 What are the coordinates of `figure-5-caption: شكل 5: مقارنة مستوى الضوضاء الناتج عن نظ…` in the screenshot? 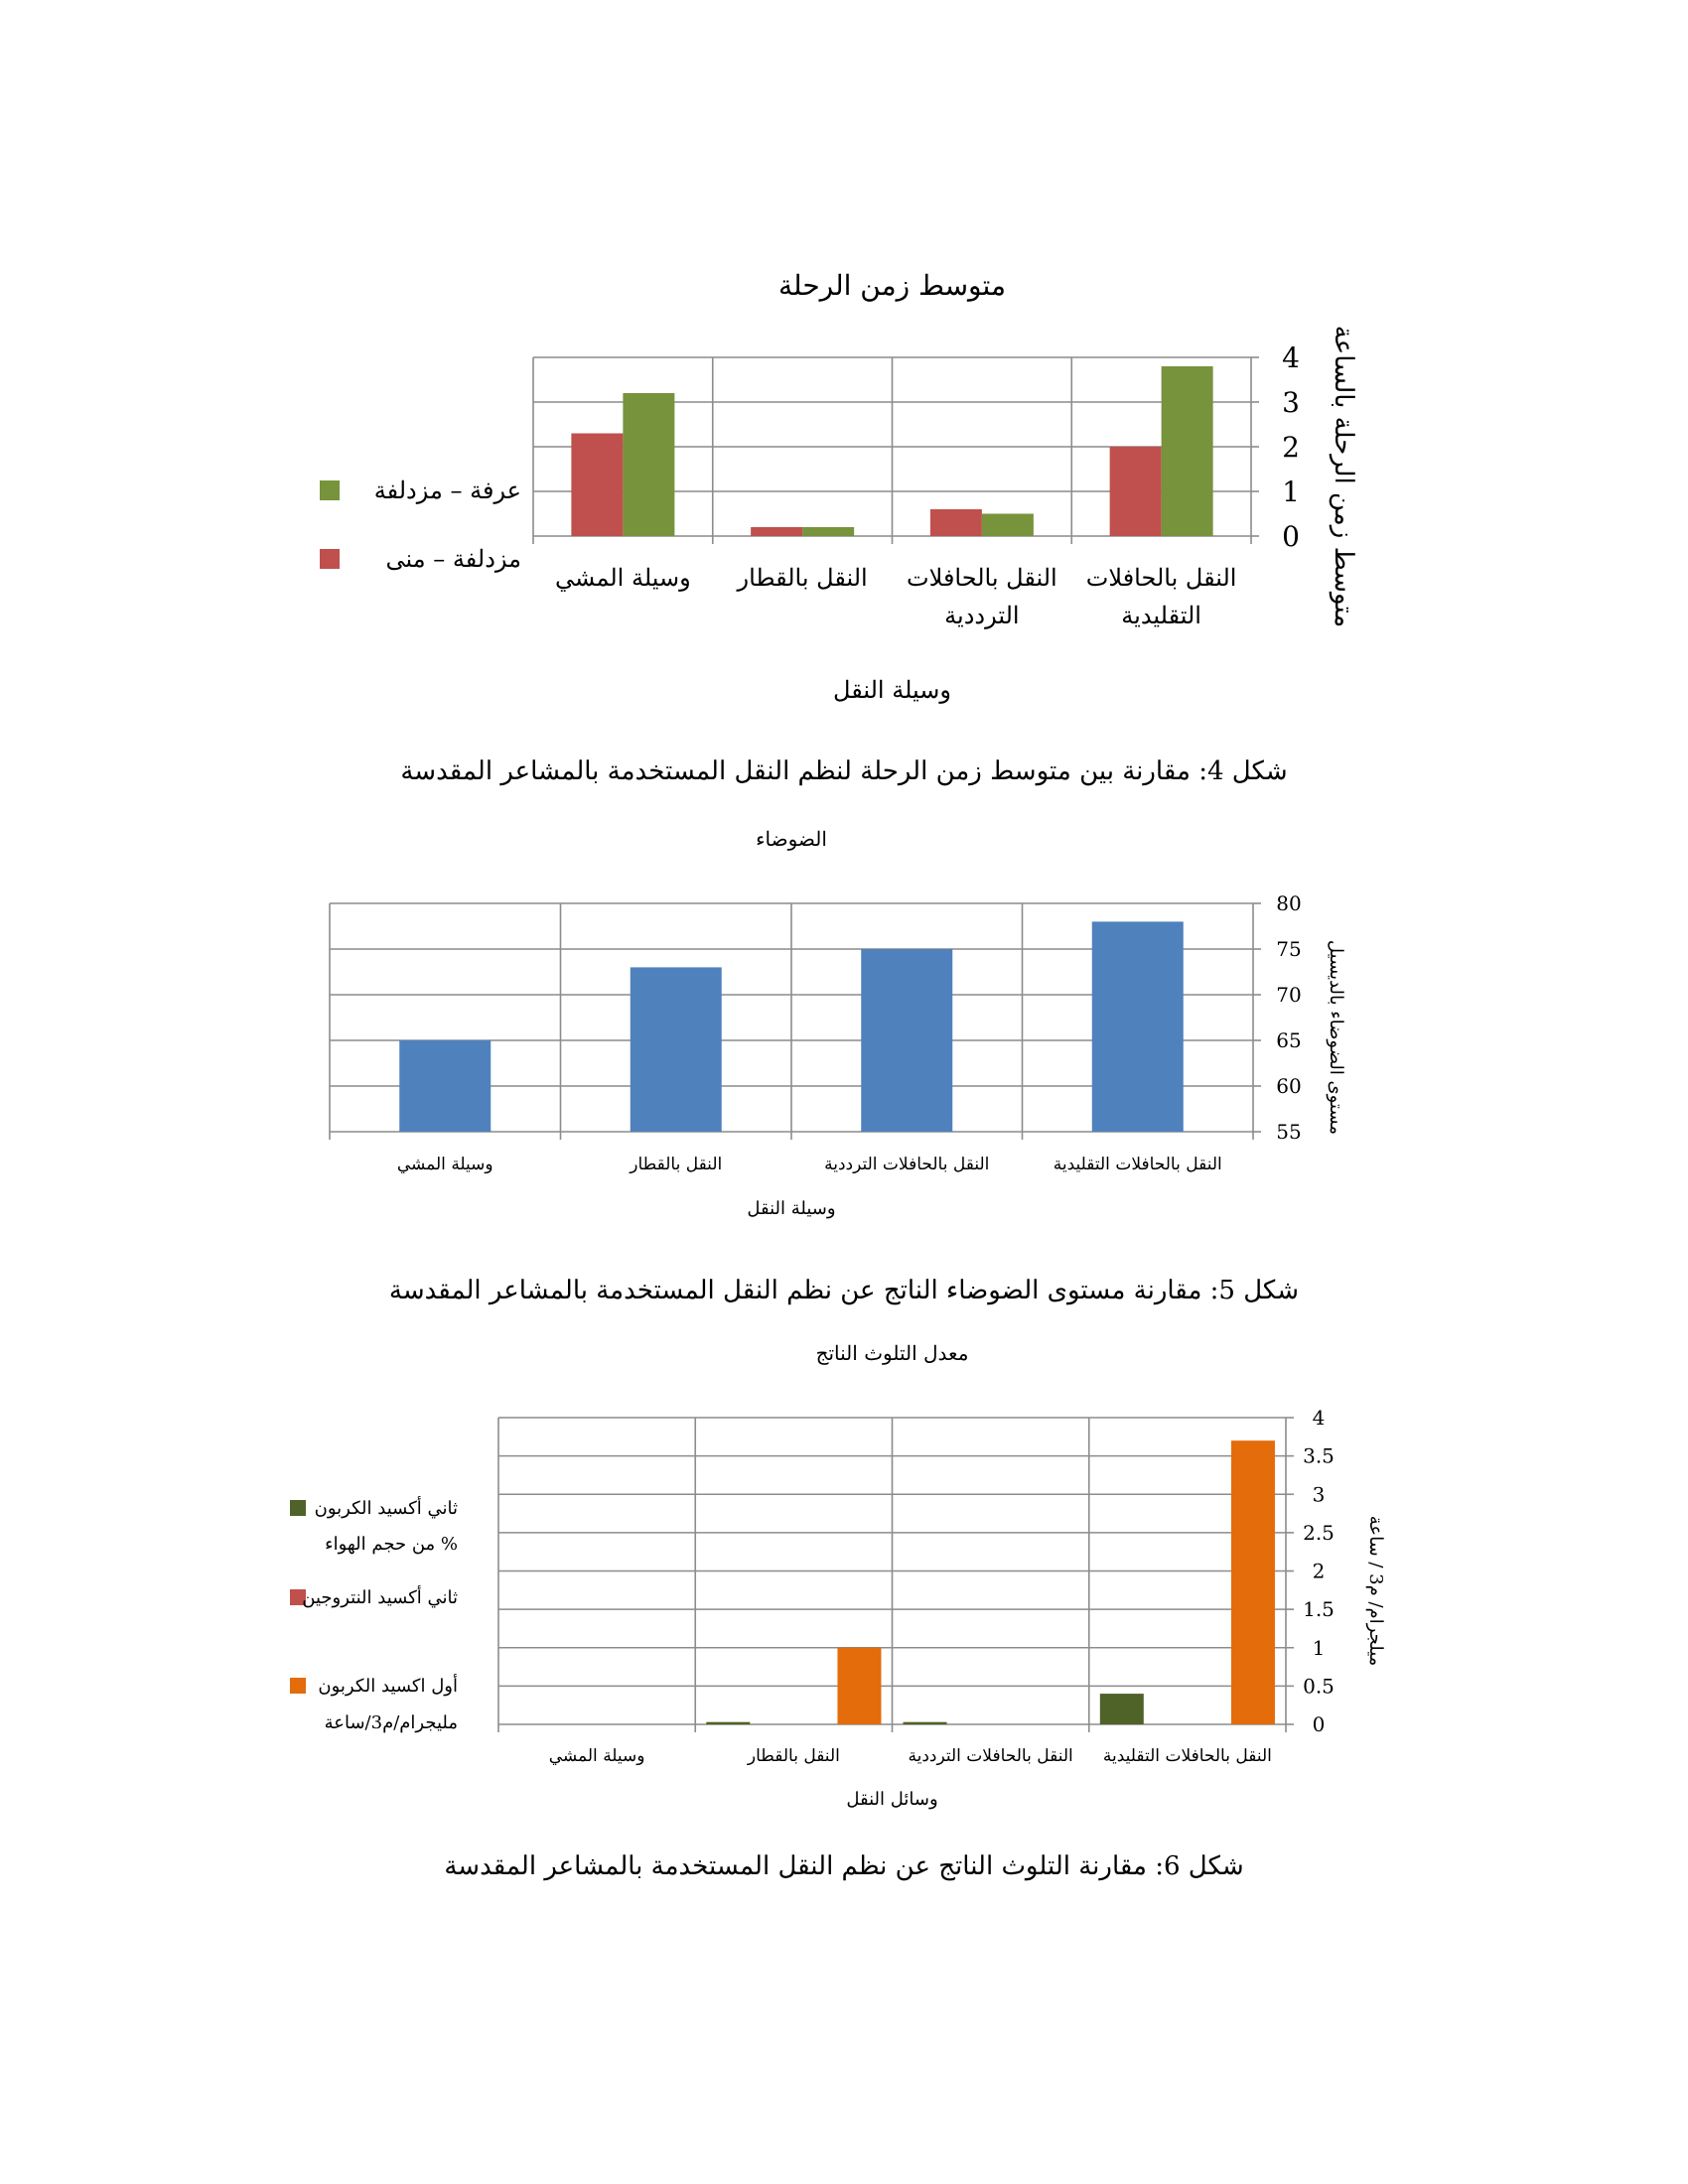 It's located at (844, 1290).